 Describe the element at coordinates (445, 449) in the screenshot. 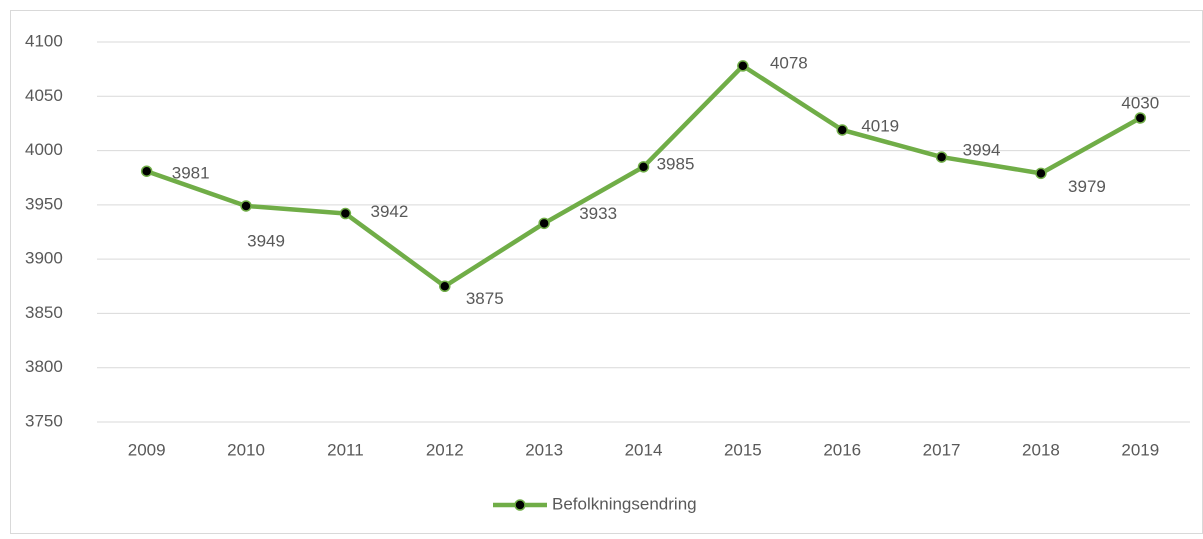

I see `x-tick-label: 2012` at that location.